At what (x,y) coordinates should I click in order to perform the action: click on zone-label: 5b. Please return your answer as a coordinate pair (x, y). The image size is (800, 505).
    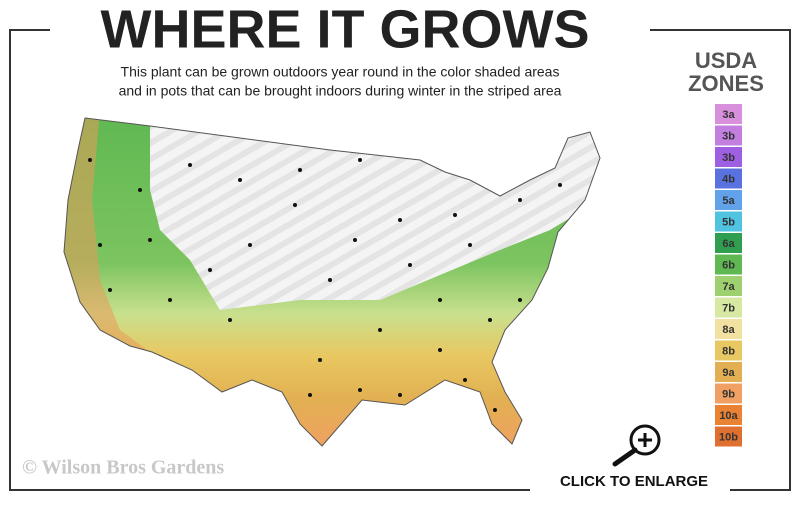
    Looking at the image, I should click on (728, 222).